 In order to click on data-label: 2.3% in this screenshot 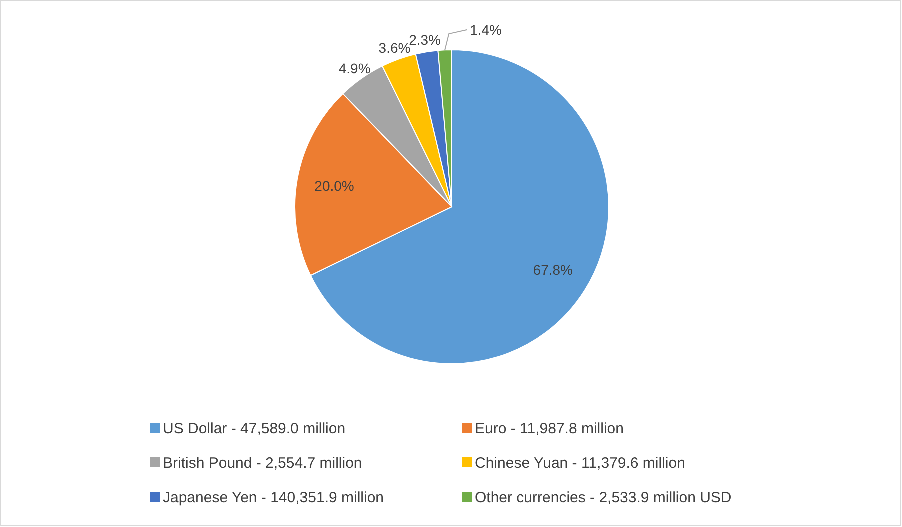, I will do `click(425, 40)`.